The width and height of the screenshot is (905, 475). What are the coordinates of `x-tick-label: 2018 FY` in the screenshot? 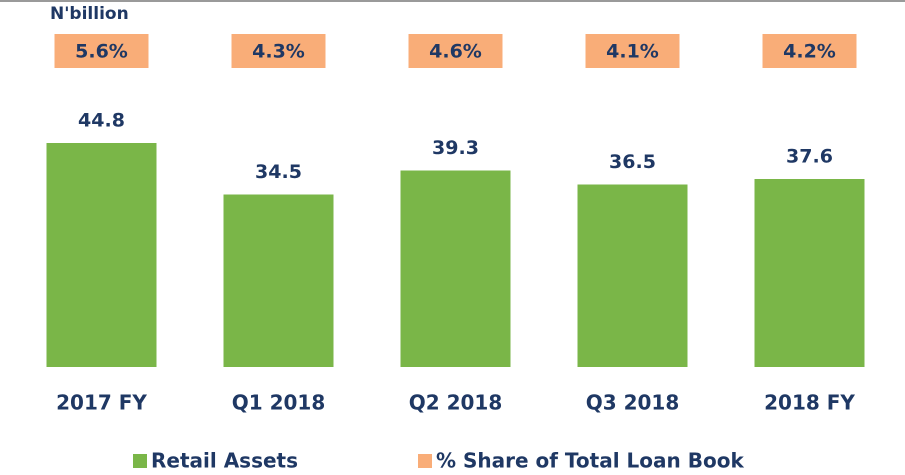 It's located at (809, 403).